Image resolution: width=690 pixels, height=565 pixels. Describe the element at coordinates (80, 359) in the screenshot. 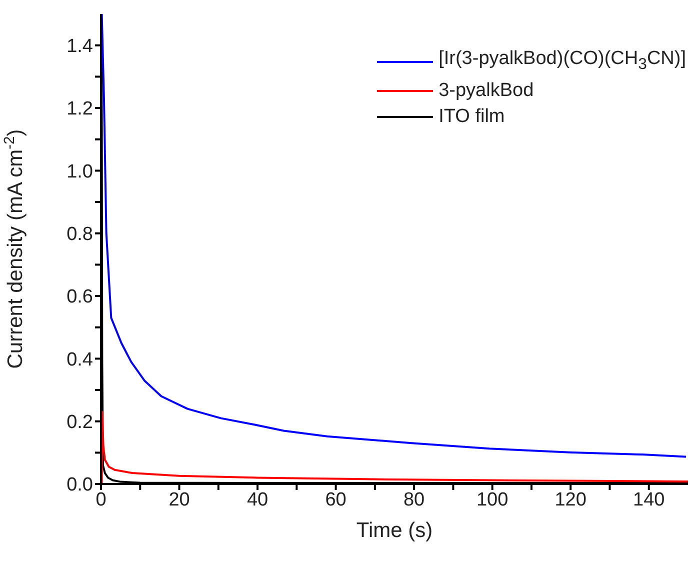

I see `y-tick-label: 0.4` at that location.